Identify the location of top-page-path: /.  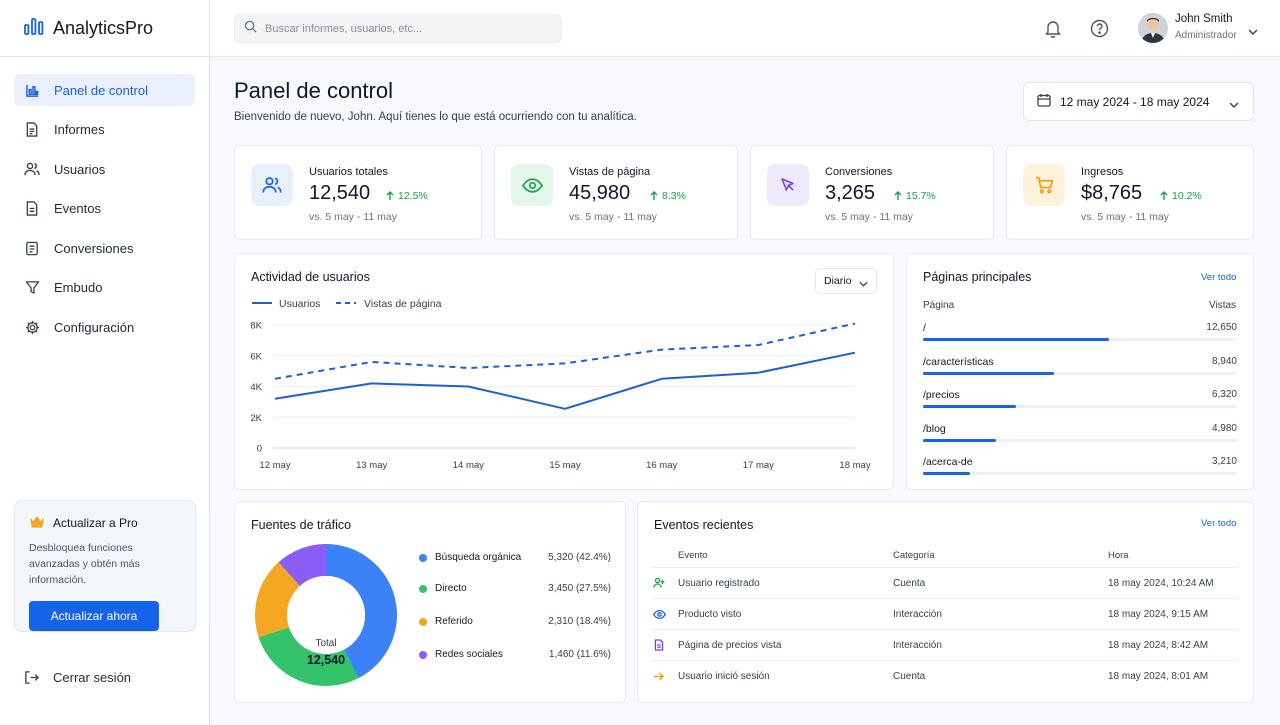
(924, 328).